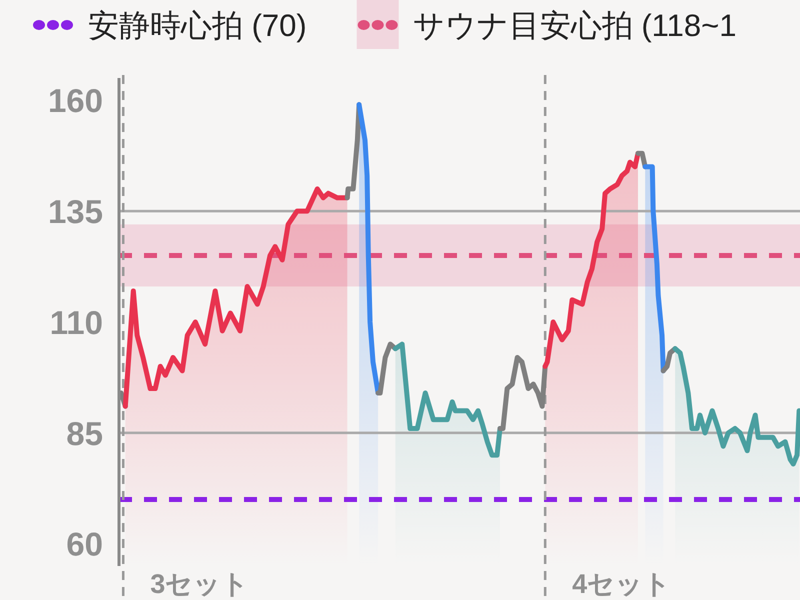  Describe the element at coordinates (75, 211) in the screenshot. I see `y-tick-label: 135` at that location.